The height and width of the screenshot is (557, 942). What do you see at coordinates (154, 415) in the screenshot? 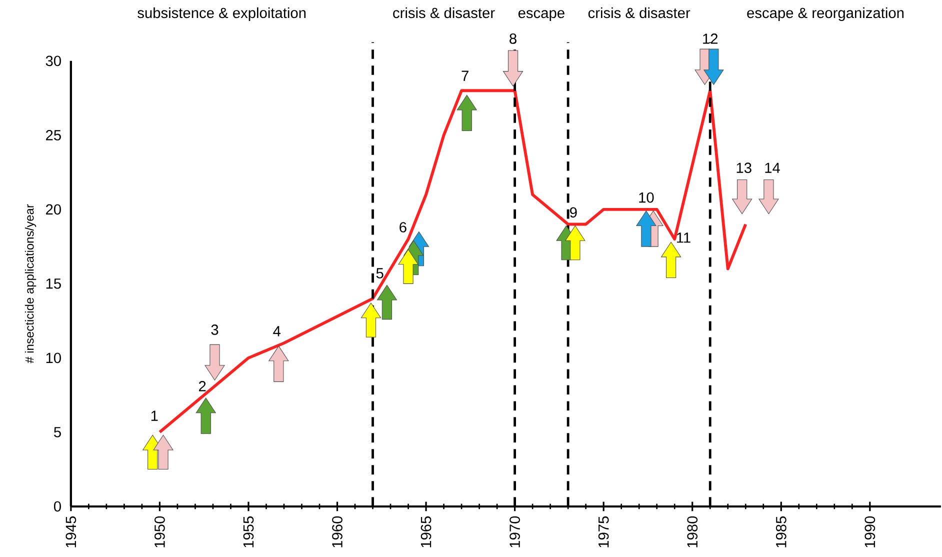
I see `annotation: 1` at bounding box center [154, 415].